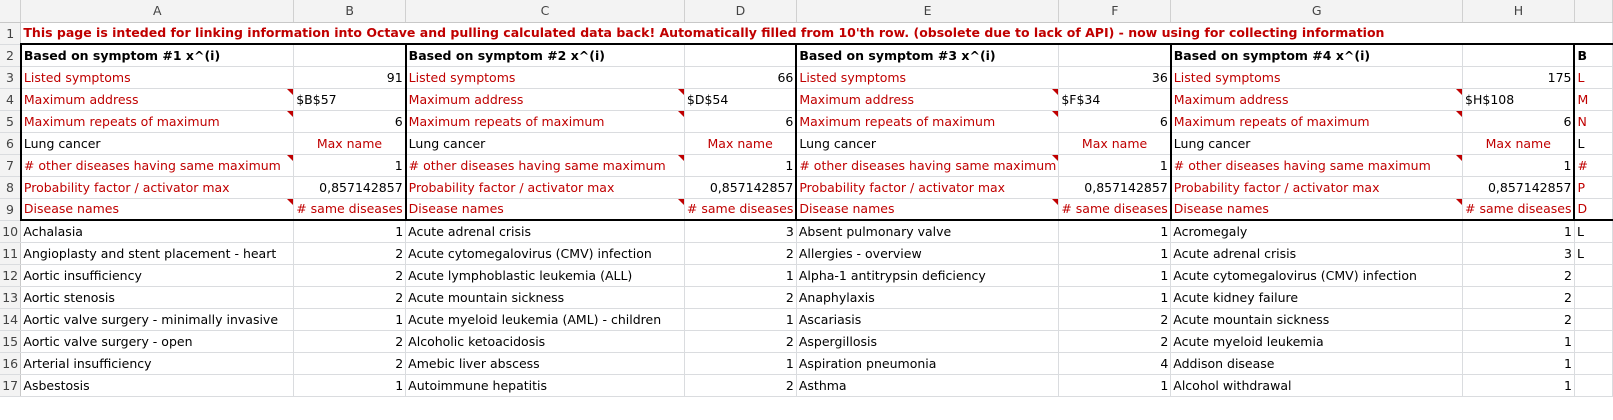 The width and height of the screenshot is (1613, 420). Describe the element at coordinates (928, 253) in the screenshot. I see `disease-name-cell: Allergies - overview` at that location.